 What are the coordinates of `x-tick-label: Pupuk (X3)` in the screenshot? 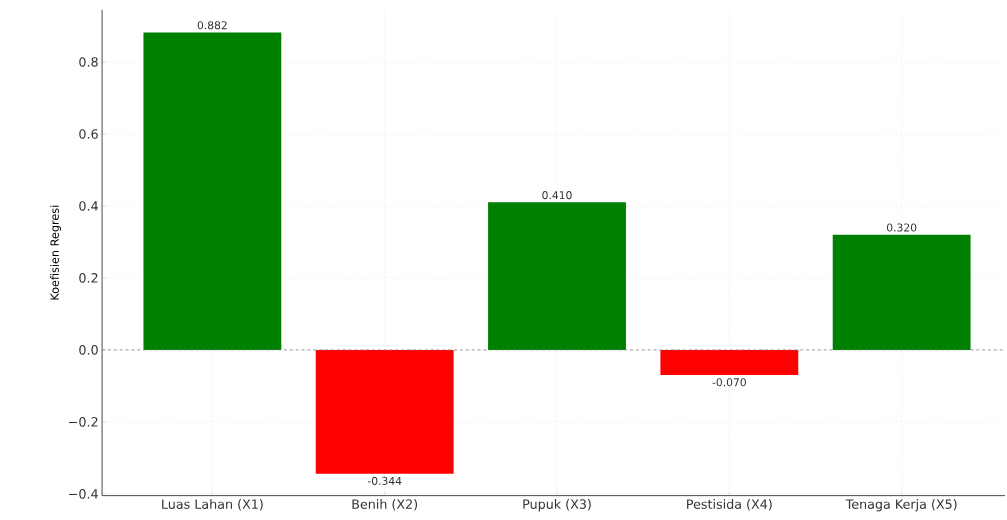 It's located at (557, 505).